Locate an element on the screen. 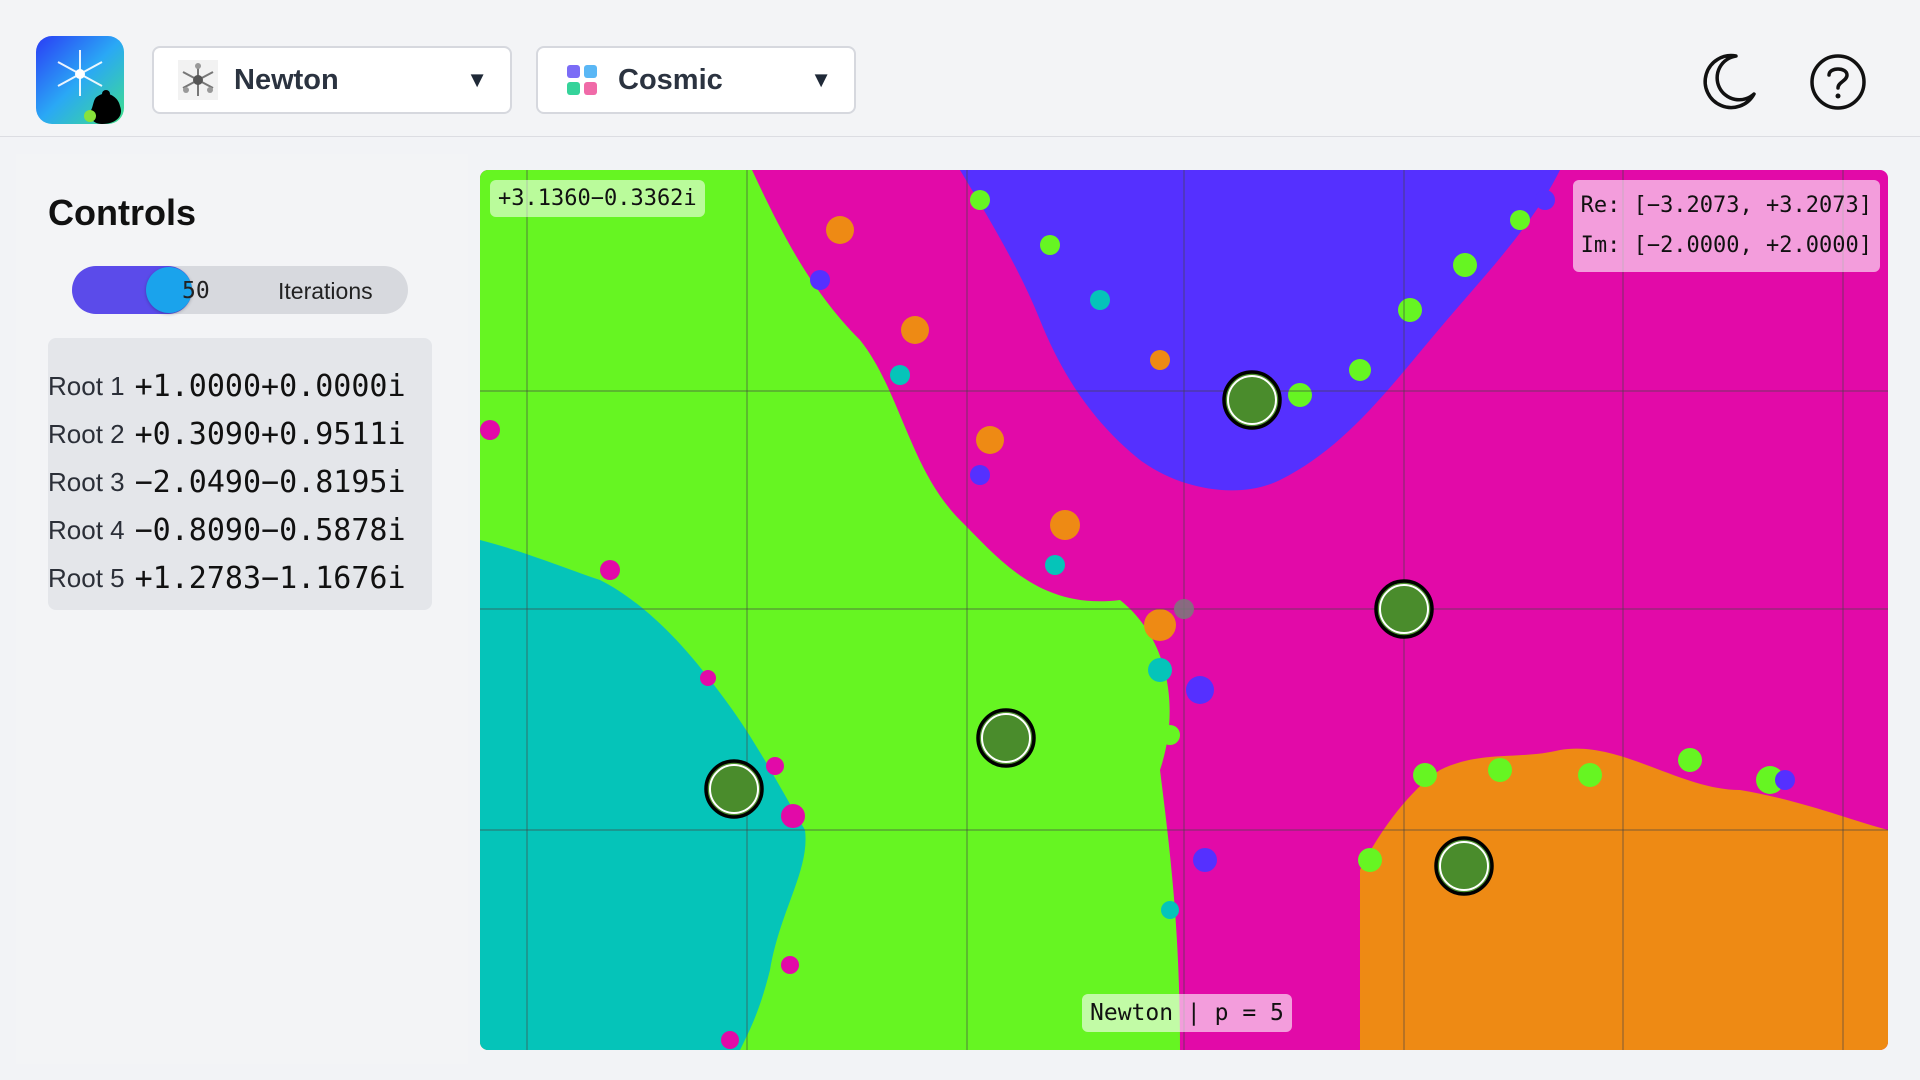  list-item: Root 4 −0.8090−0.5878i is located at coordinates (240, 530).